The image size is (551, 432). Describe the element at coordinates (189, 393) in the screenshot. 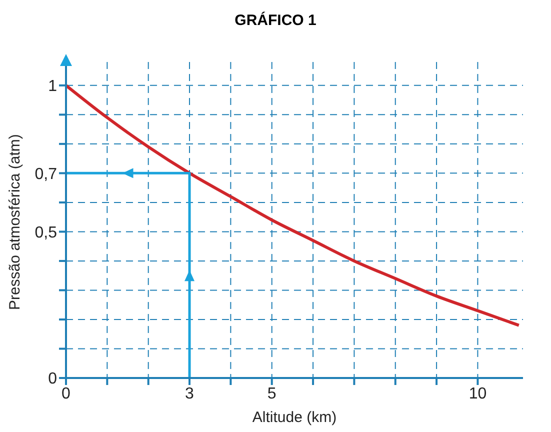

I see `x-tick-label: 3` at that location.